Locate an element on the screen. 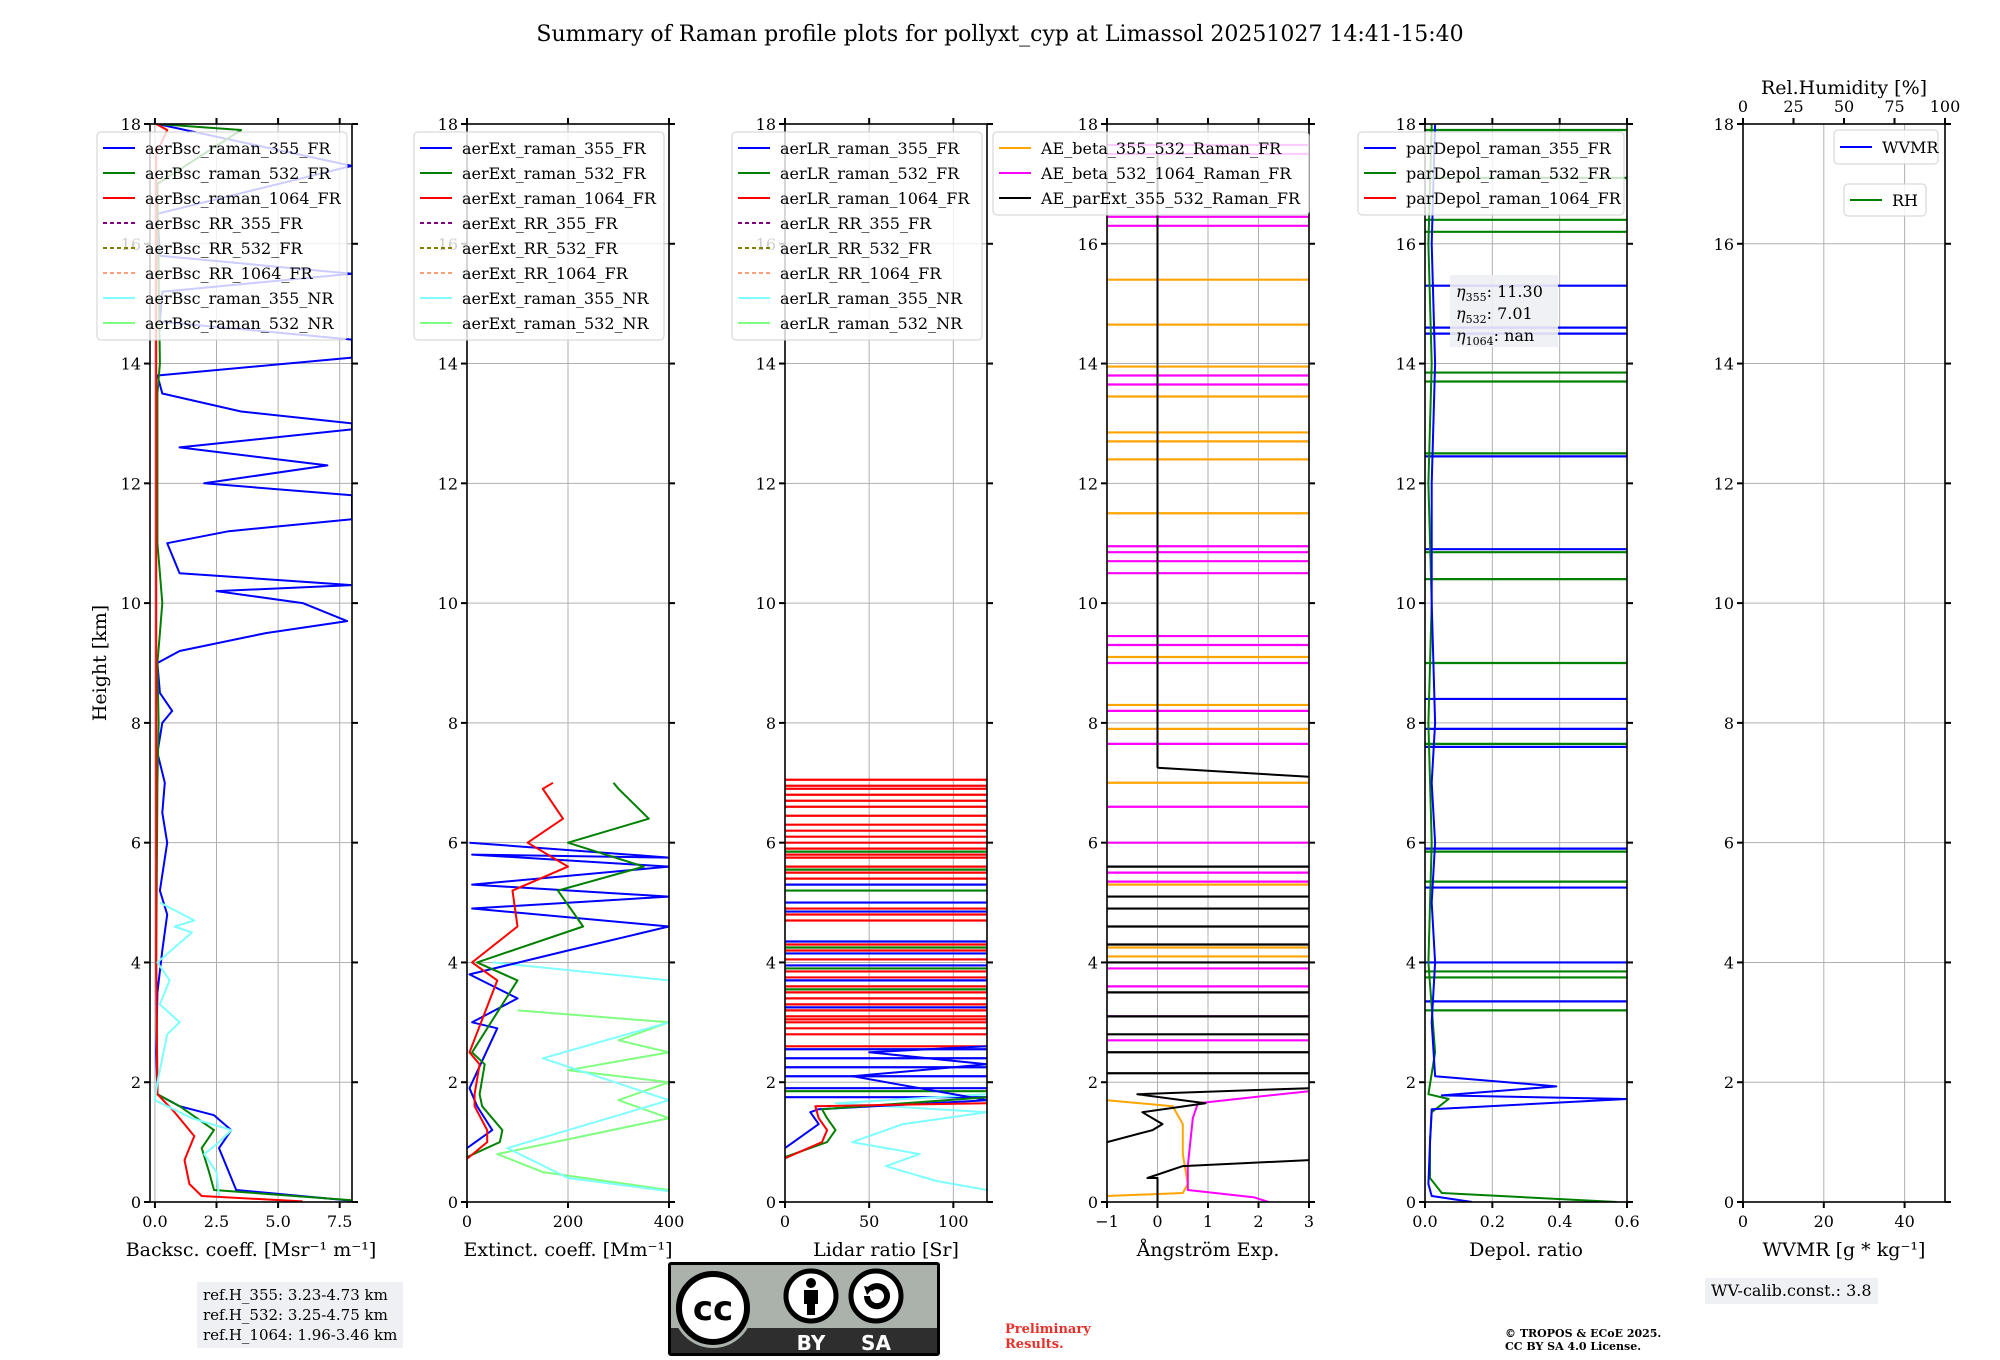  legend-label: aerLR_RR_355_FR is located at coordinates (856, 223).